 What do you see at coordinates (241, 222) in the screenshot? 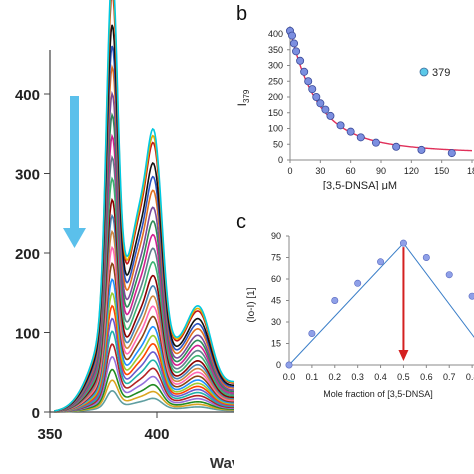
I see `panel-c-label: c` at bounding box center [241, 222].